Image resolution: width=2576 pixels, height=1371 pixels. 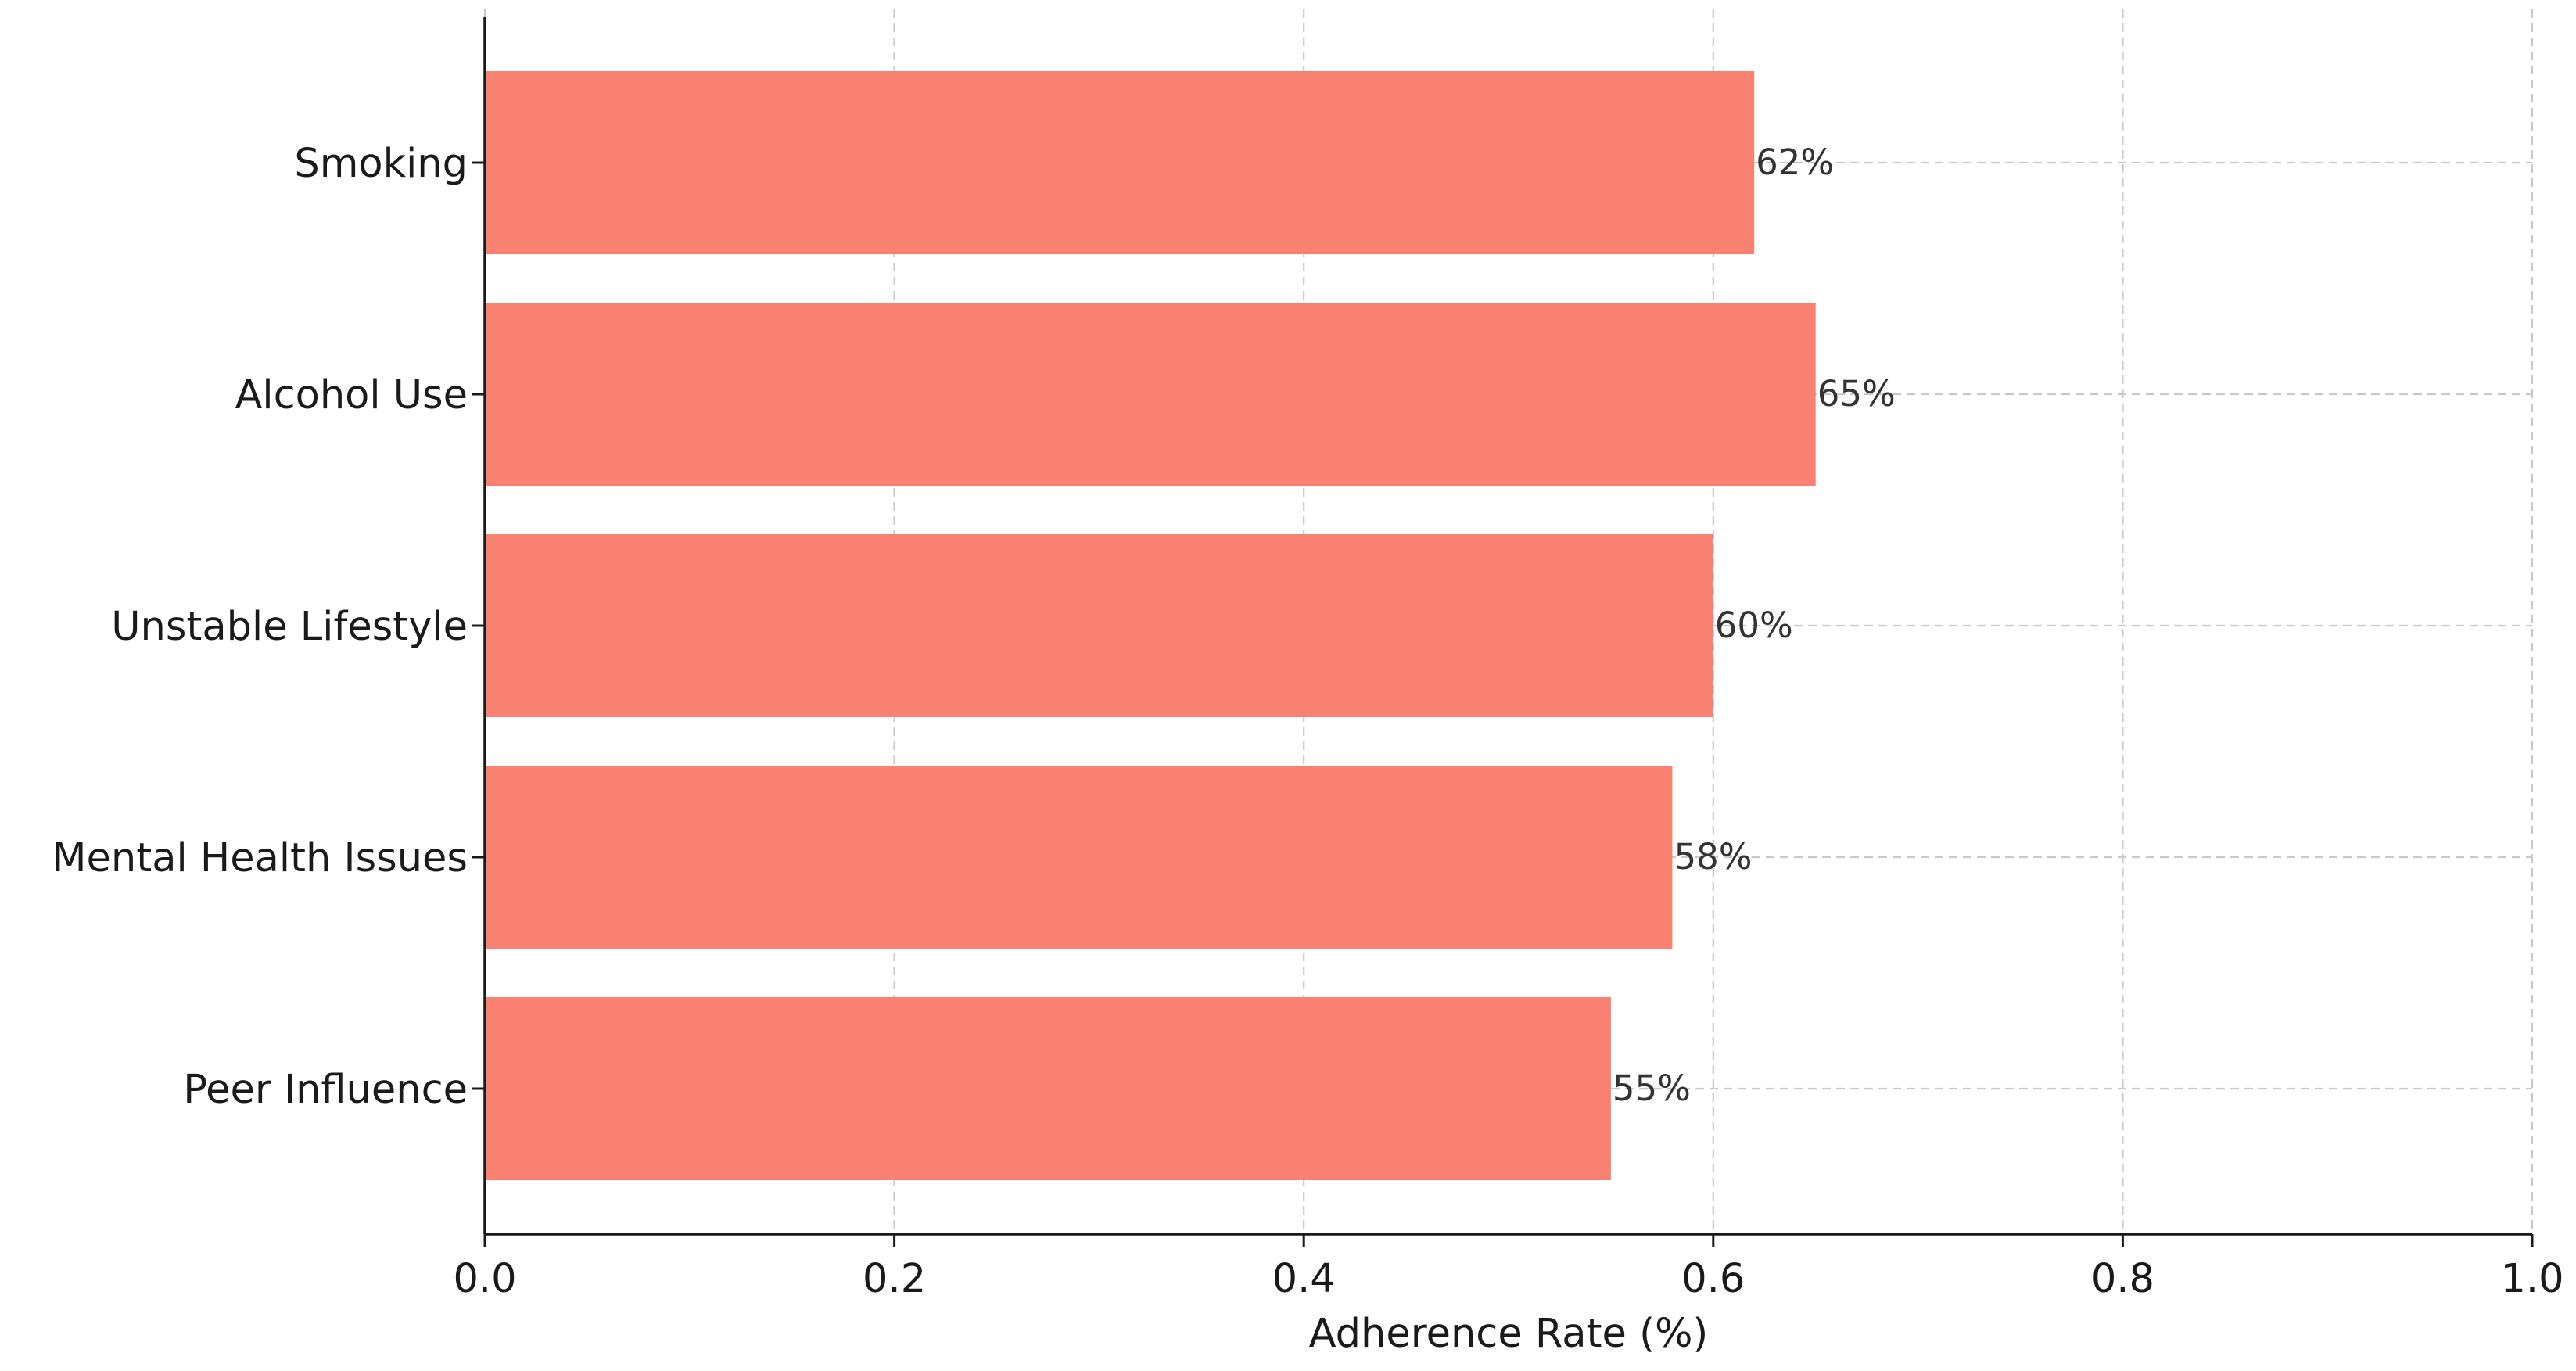 What do you see at coordinates (1509, 1334) in the screenshot?
I see `x-axis-title: Adherence Rate (%)` at bounding box center [1509, 1334].